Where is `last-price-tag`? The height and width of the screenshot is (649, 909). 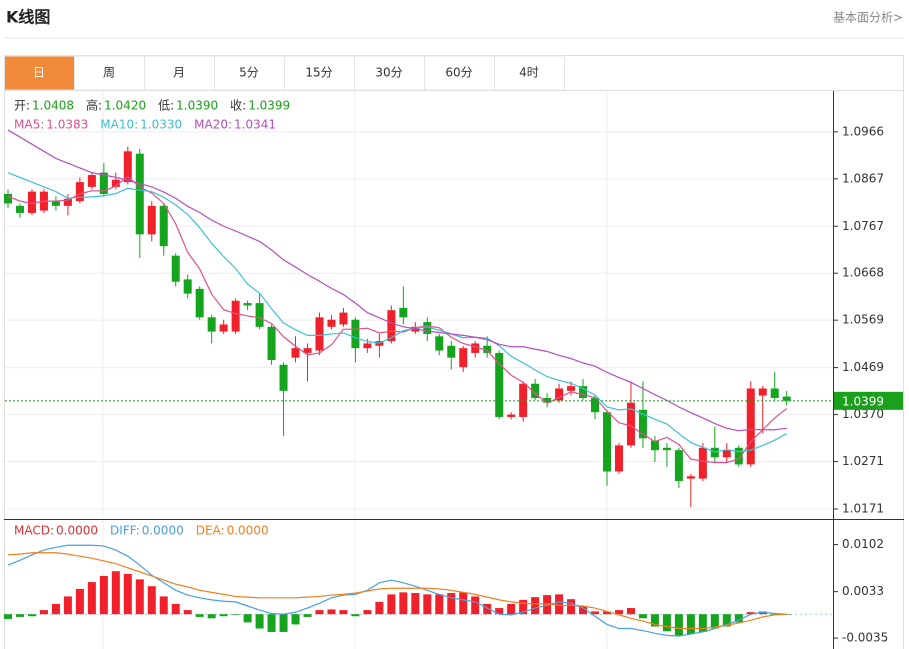 last-price-tag is located at coordinates (868, 400).